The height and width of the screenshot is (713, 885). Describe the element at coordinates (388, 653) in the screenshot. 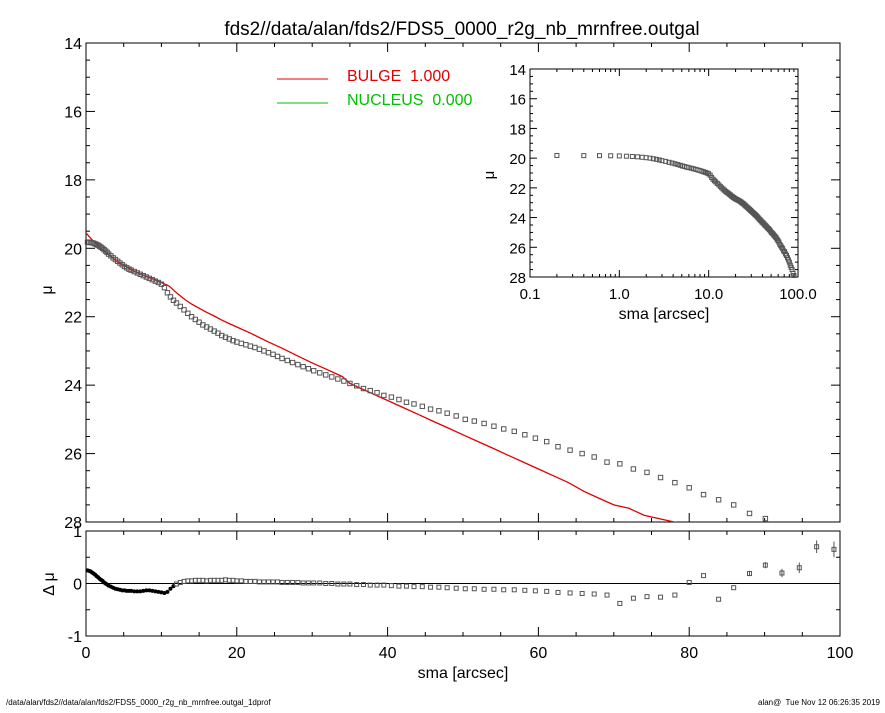

I see `x-tick-label: 40` at that location.